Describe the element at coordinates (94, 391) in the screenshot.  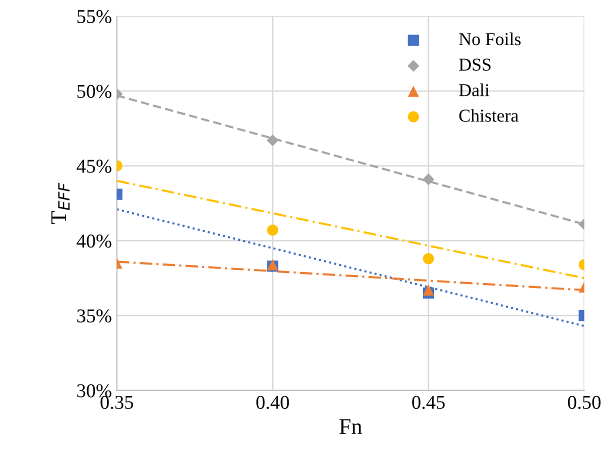
I see `y-tick-label: 30%` at that location.